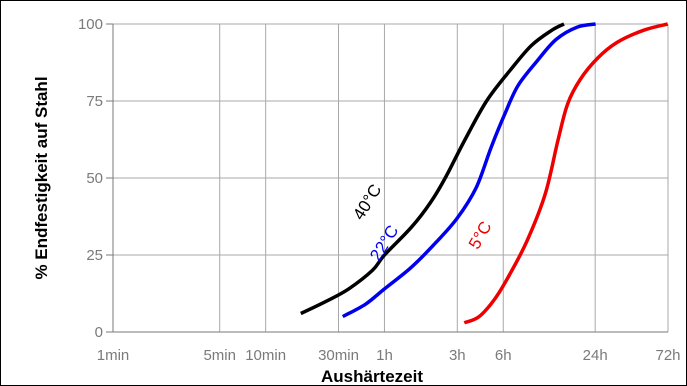 Image resolution: width=687 pixels, height=386 pixels. I want to click on y-axis-title: % Endfestigkeit auf Stahl, so click(41, 177).